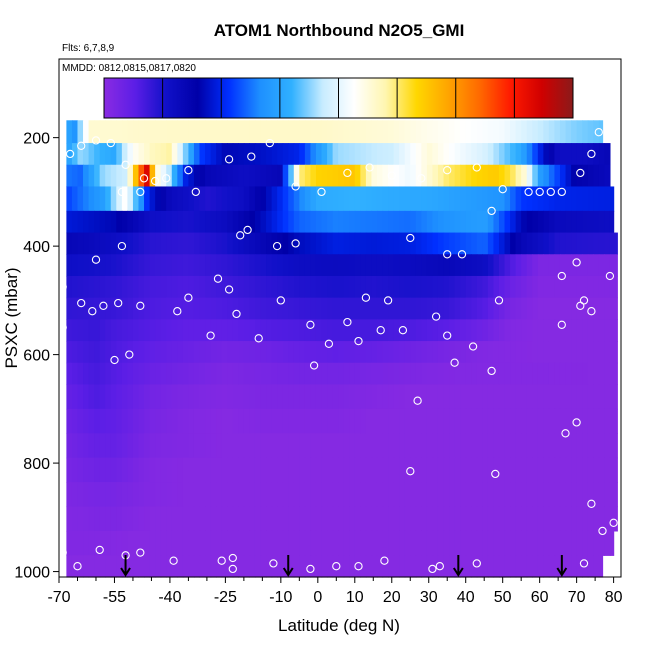  Describe the element at coordinates (339, 625) in the screenshot. I see `x-axis-title: Latitude (deg N)` at that location.